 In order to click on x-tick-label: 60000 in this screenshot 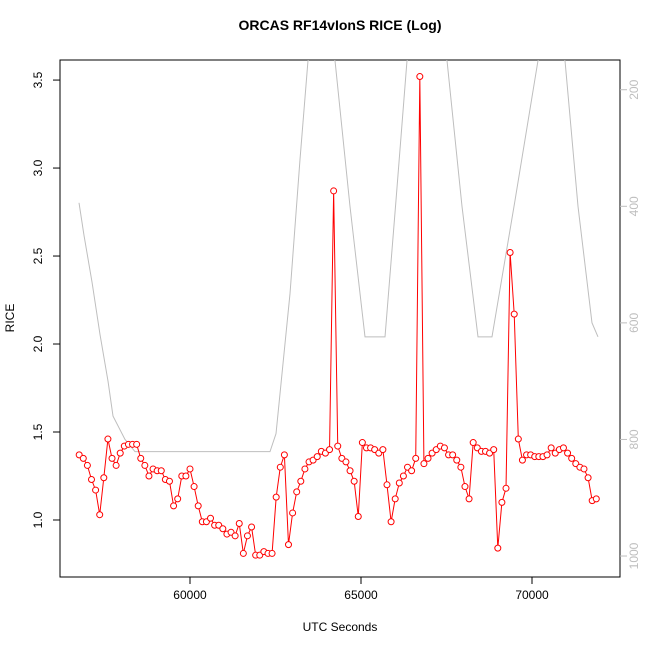, I will do `click(190, 595)`.